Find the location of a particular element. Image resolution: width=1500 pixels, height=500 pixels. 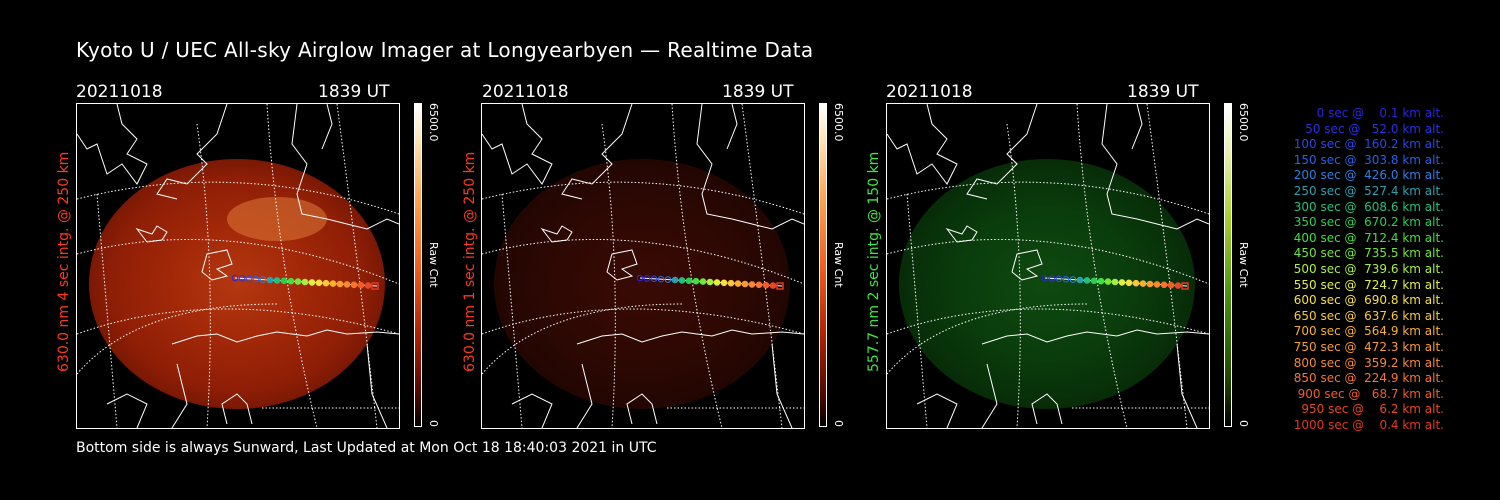

aurora-patch is located at coordinates (277, 219).